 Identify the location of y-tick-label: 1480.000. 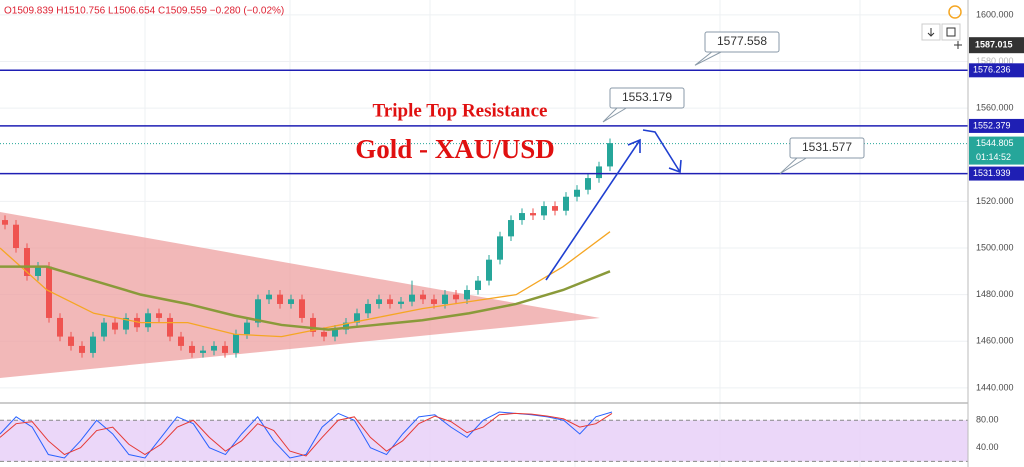
(995, 294).